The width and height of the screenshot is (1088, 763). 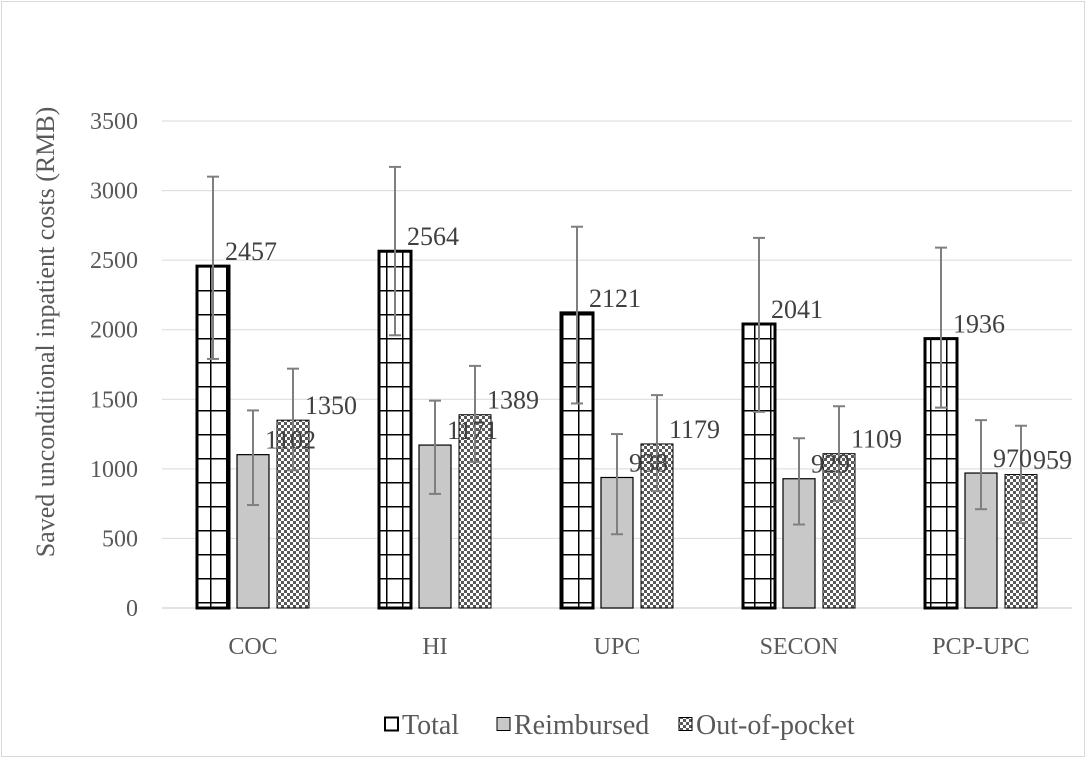 I want to click on data-label: 938, so click(x=648, y=462).